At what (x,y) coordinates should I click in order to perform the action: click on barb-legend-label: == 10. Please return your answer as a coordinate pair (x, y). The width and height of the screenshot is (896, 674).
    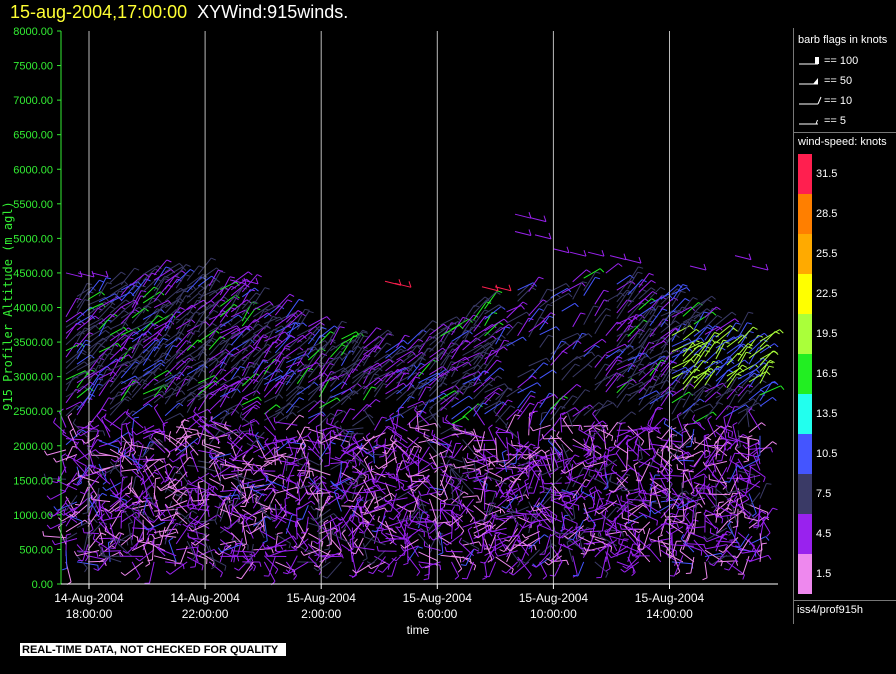
    Looking at the image, I should click on (838, 101).